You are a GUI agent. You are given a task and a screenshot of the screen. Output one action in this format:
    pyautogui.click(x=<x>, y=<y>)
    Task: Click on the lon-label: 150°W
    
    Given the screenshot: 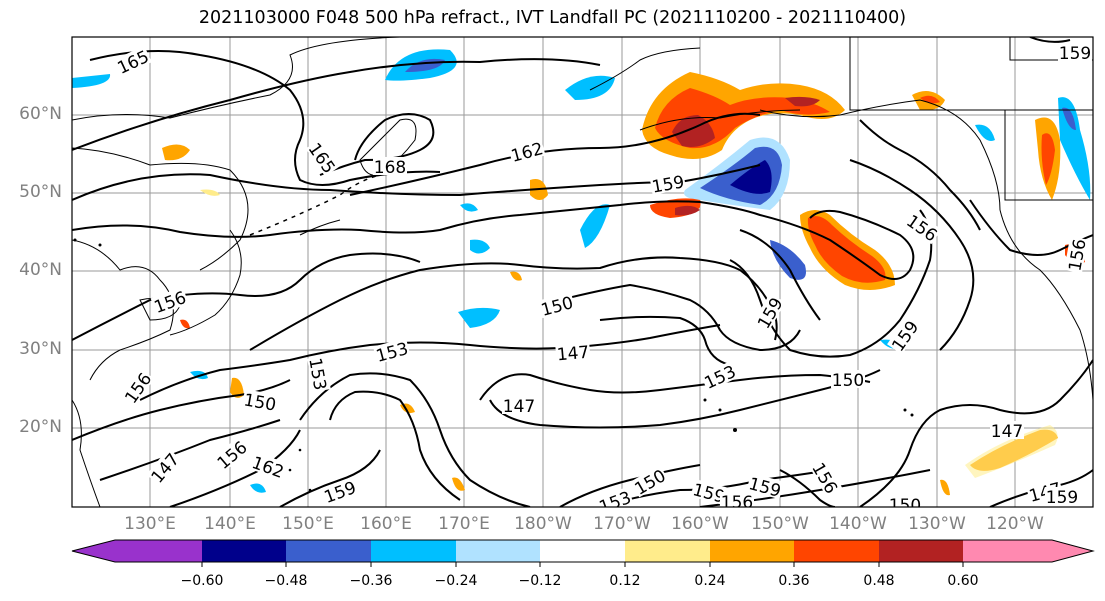 What is the action you would take?
    pyautogui.click(x=780, y=524)
    